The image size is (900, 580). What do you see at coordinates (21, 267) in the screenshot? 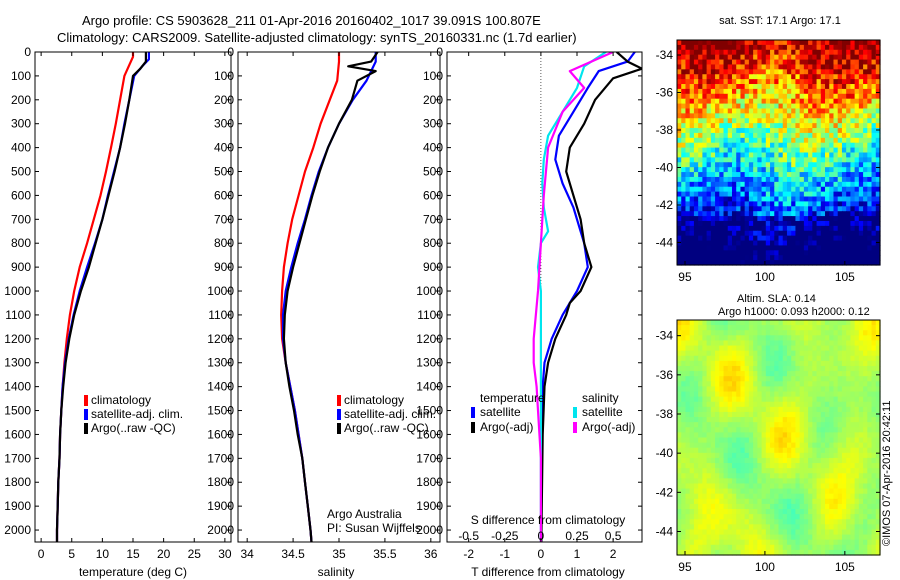
I see `y-tick-label: 900` at bounding box center [21, 267].